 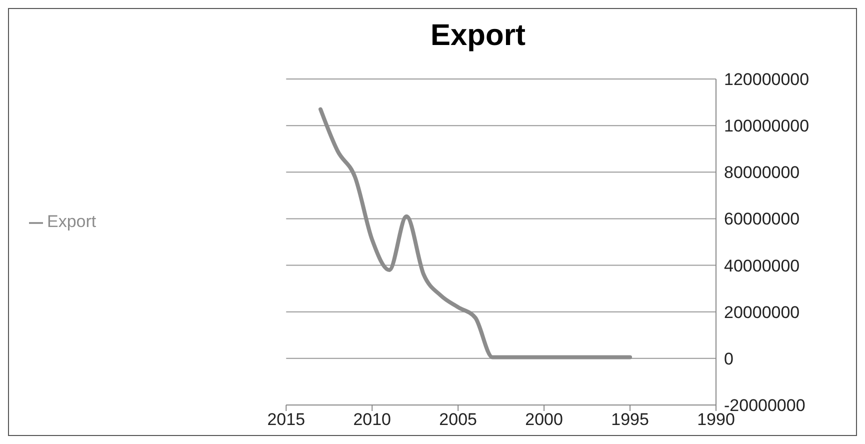 I want to click on x-tick-label: 1990, so click(x=716, y=420).